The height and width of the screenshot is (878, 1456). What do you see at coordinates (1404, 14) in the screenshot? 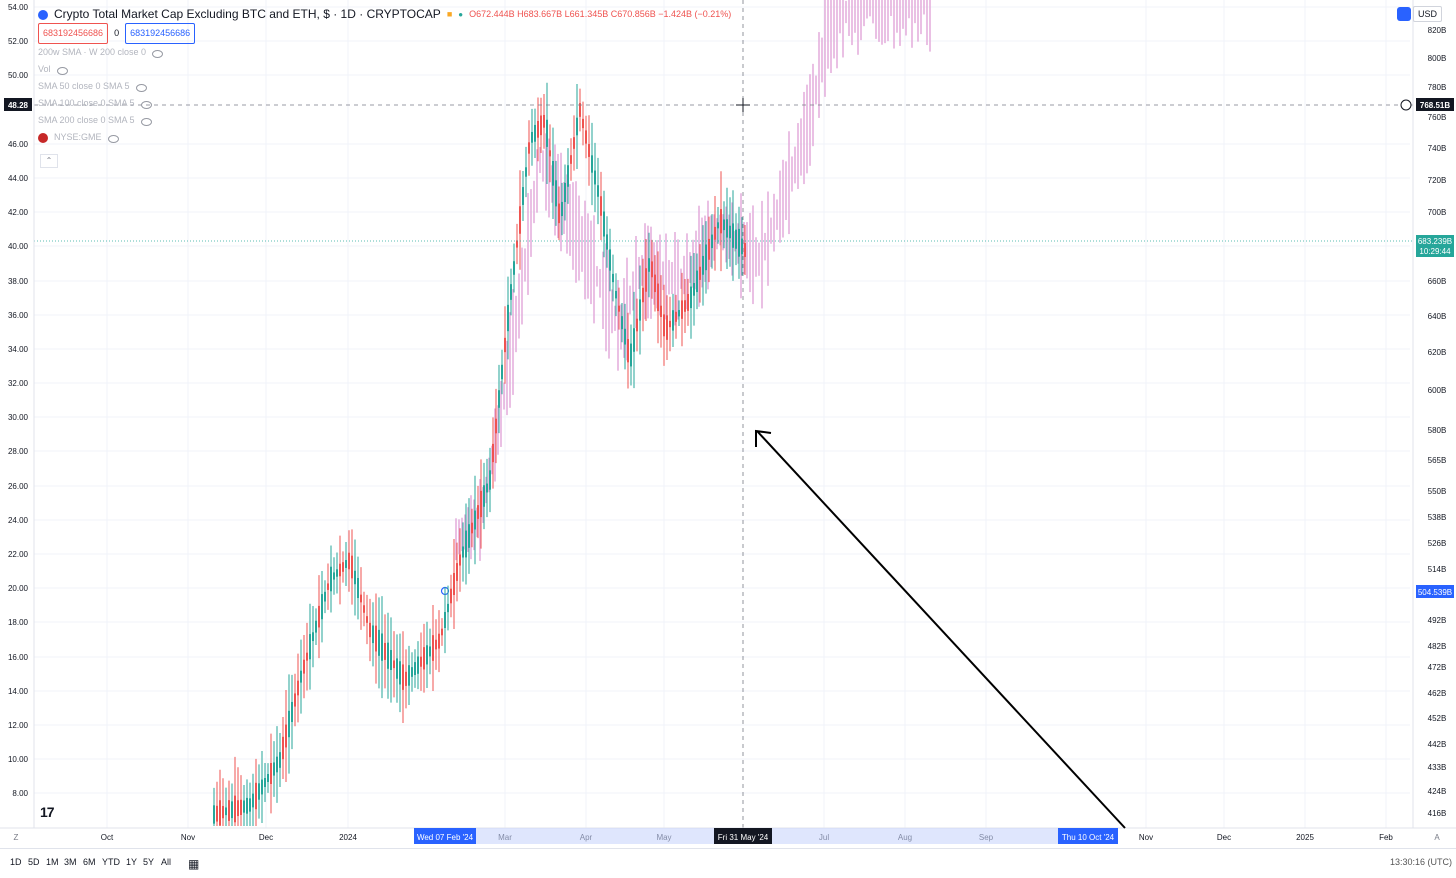
I see `alert-button` at bounding box center [1404, 14].